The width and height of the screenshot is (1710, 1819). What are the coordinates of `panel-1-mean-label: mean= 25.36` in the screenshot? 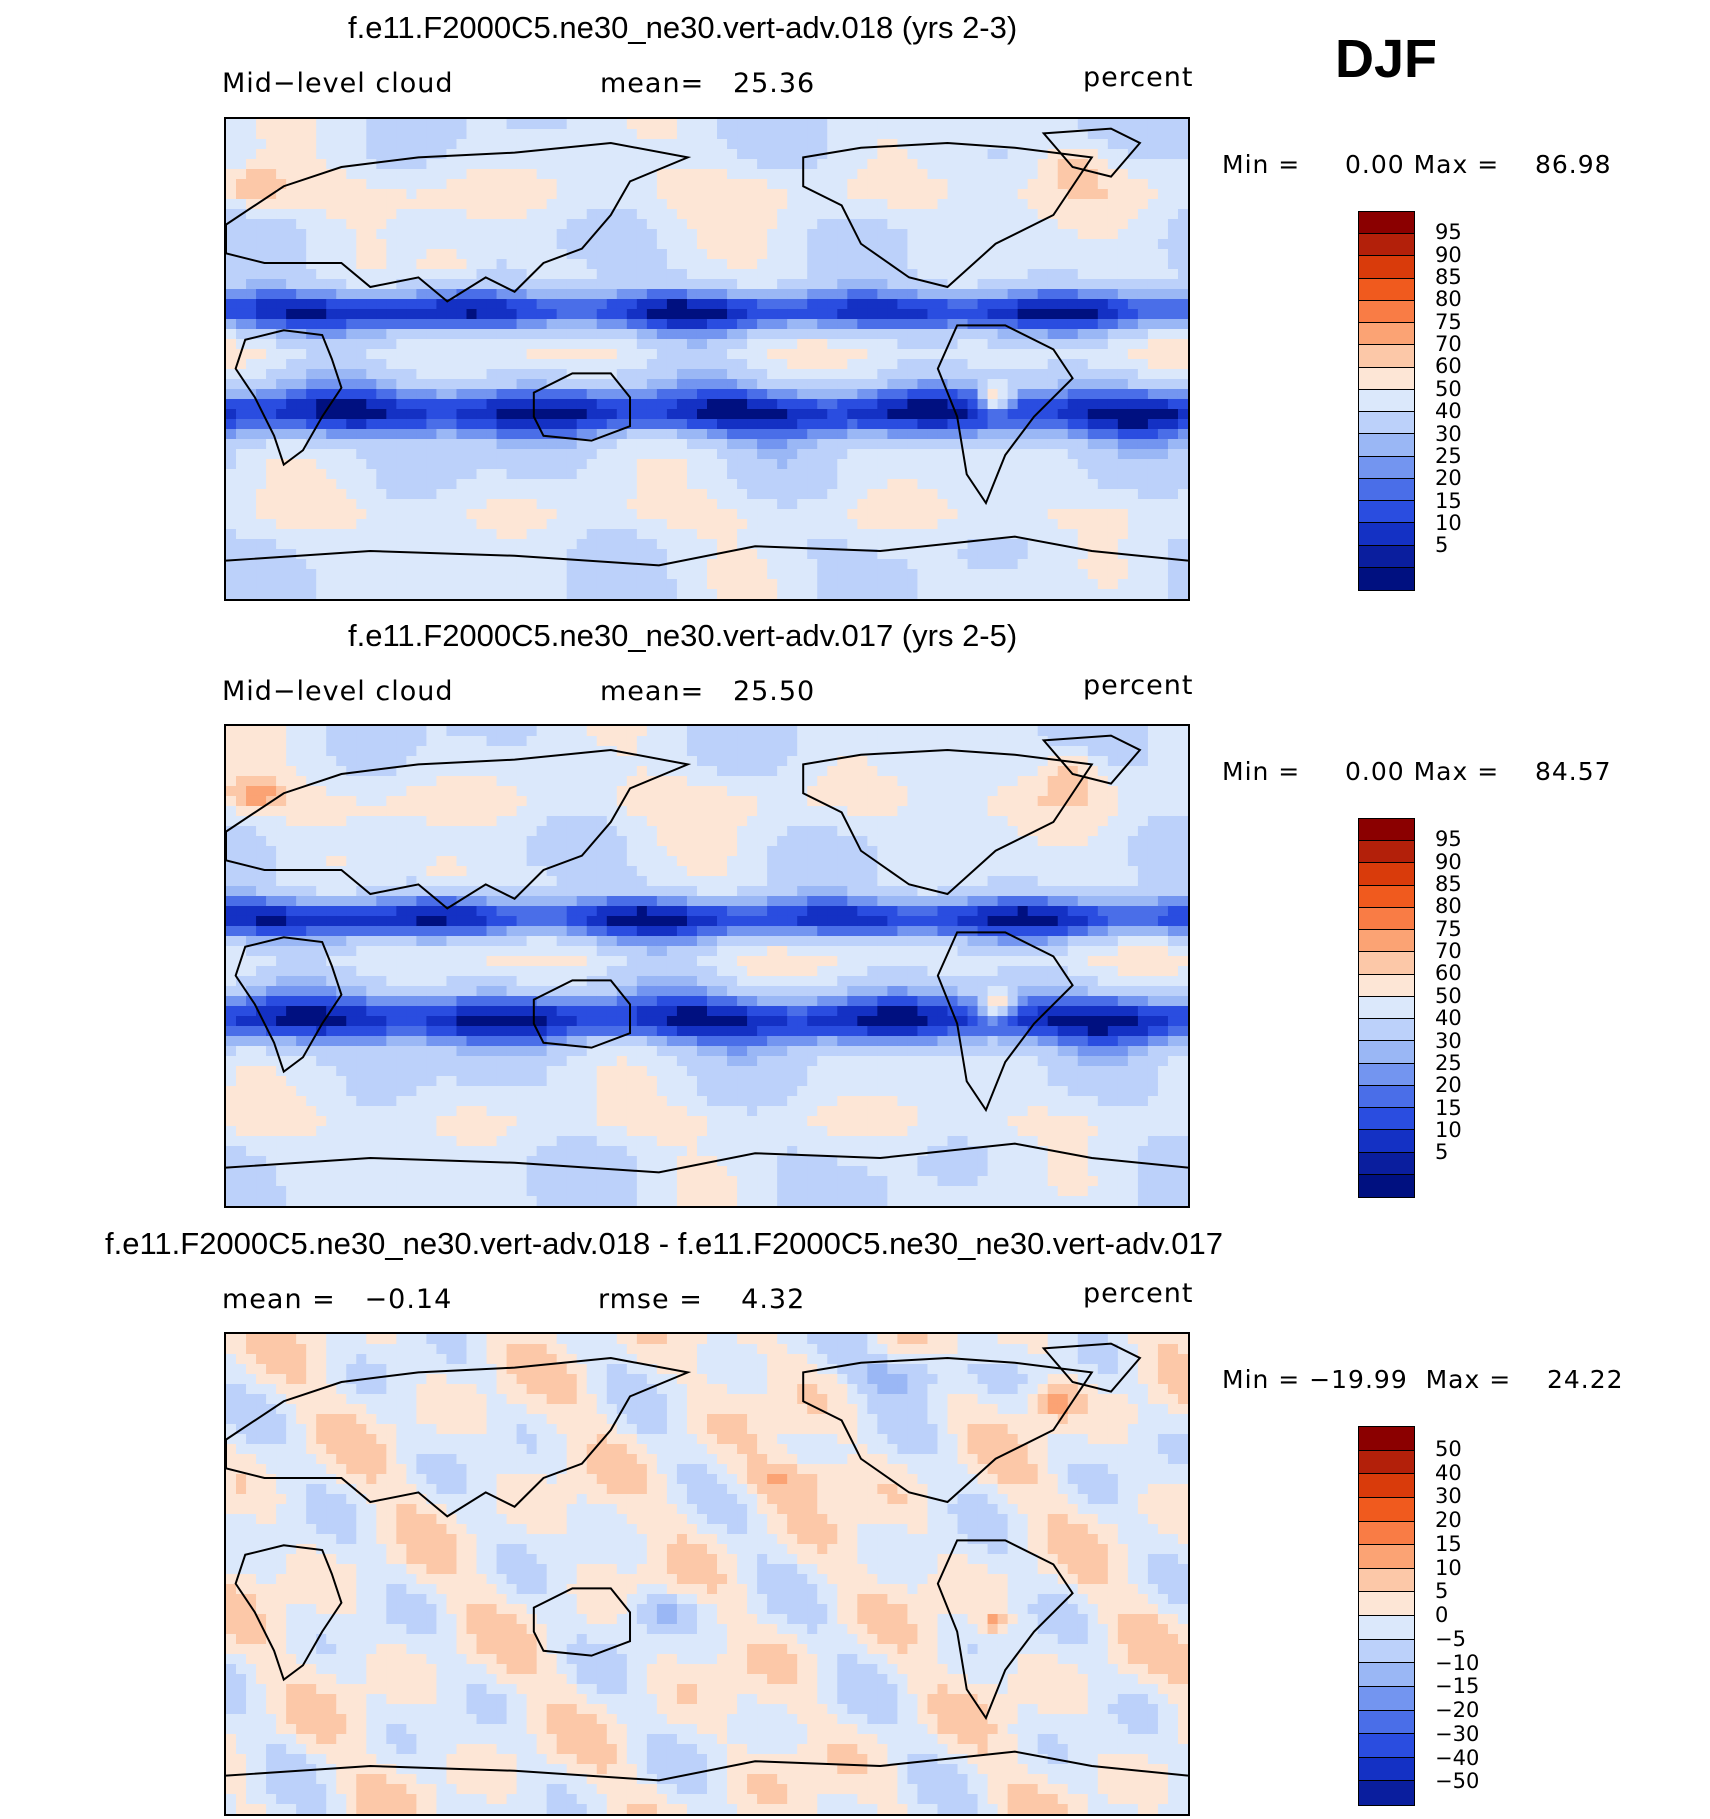 It's located at (708, 83).